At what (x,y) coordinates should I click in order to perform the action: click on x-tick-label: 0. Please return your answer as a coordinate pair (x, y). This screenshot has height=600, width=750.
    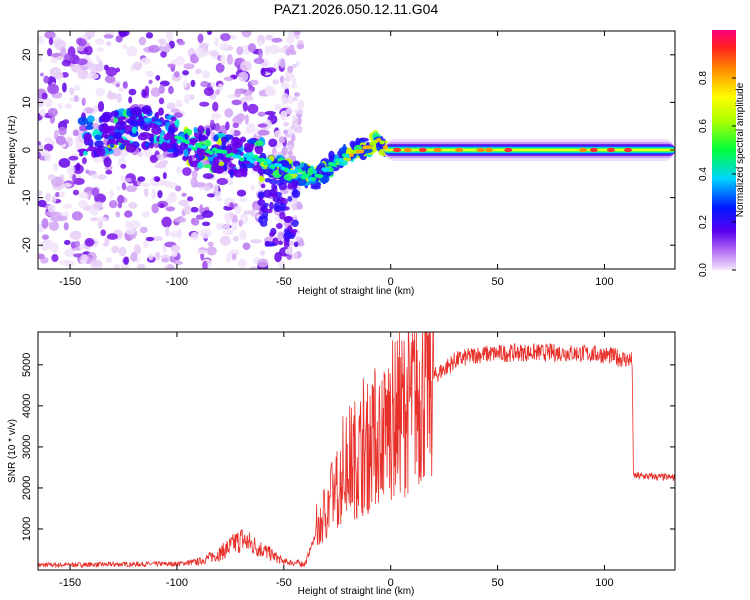
    Looking at the image, I should click on (391, 583).